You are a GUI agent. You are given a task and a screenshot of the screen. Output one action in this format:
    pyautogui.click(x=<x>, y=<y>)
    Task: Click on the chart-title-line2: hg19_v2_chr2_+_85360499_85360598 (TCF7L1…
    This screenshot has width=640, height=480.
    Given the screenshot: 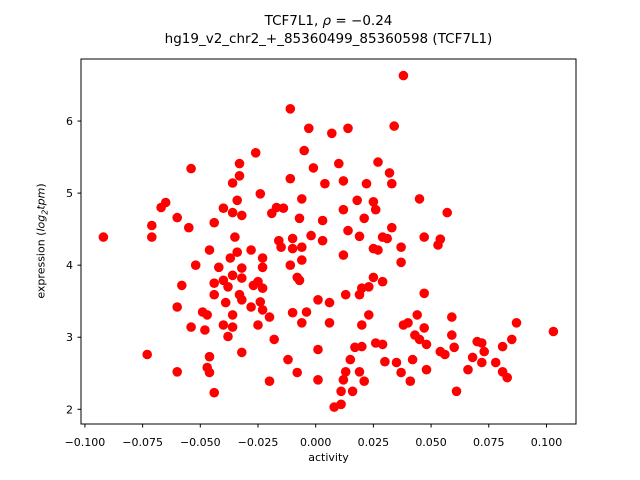 What is the action you would take?
    pyautogui.click(x=328, y=39)
    